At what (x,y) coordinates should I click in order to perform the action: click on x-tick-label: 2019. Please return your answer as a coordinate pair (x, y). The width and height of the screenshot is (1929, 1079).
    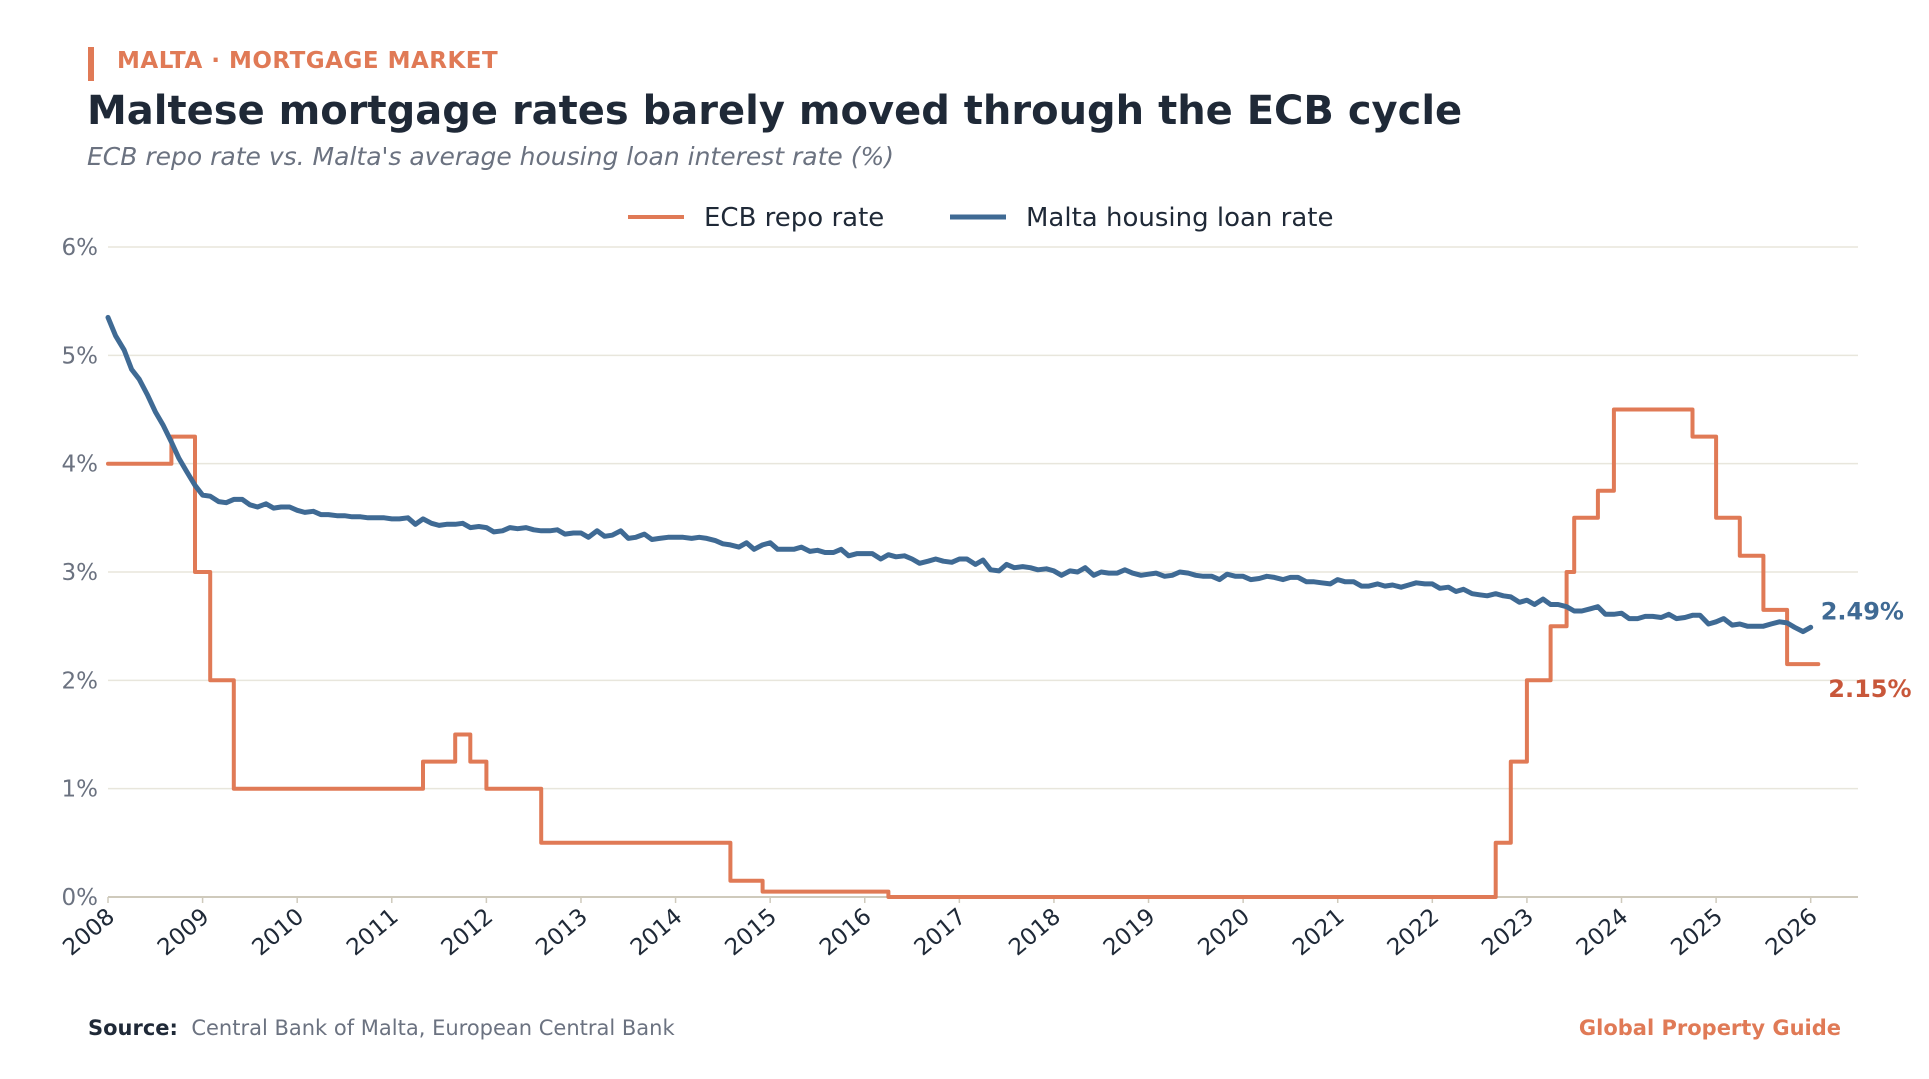
    Looking at the image, I should click on (1130, 933).